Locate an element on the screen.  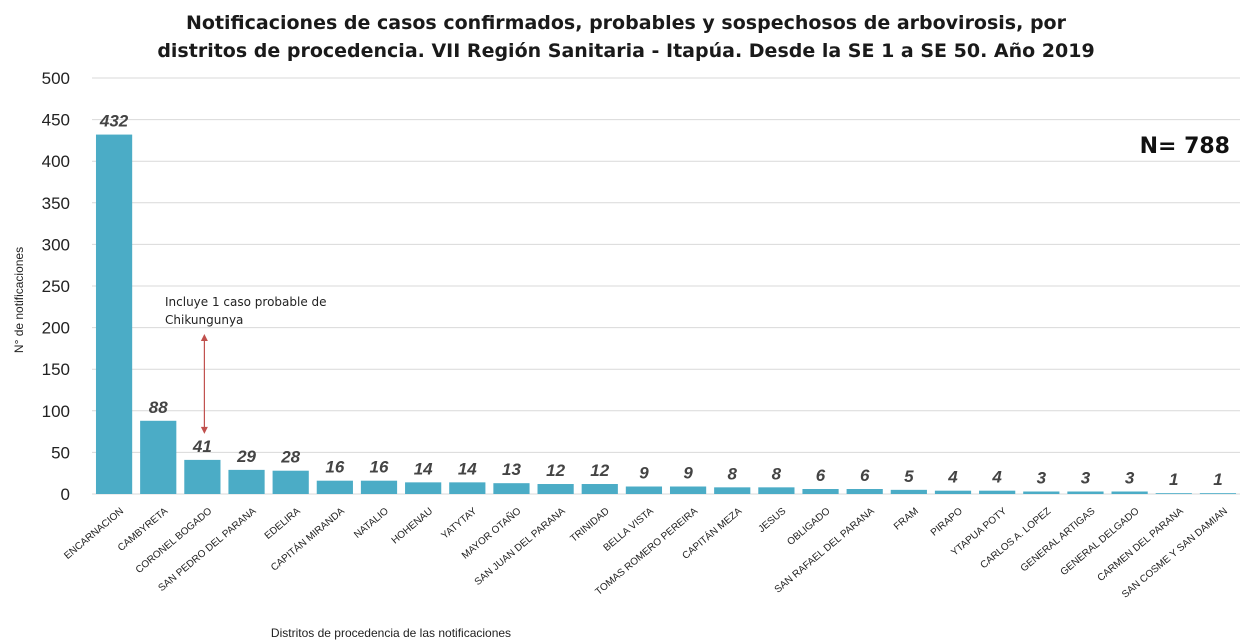
annotation-text-line1: Incluye 1 caso probable de is located at coordinates (246, 302).